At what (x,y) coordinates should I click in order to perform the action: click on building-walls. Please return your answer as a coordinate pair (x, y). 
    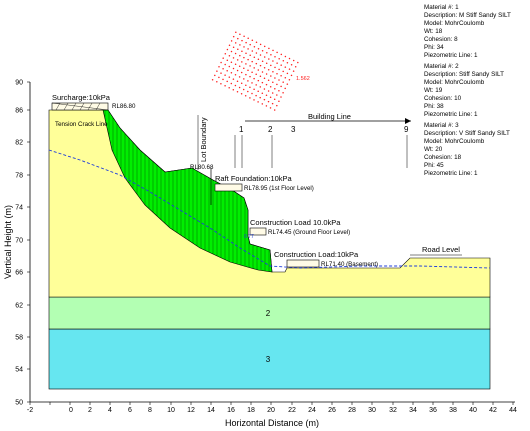
    Looking at the image, I should click on (302, 160).